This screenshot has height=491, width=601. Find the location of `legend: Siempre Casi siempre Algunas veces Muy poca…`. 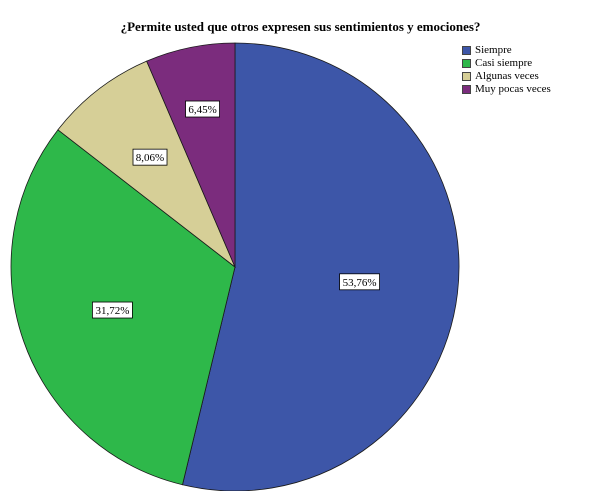

legend: Siempre Casi siempre Algunas veces Muy poca… is located at coordinates (506, 70).